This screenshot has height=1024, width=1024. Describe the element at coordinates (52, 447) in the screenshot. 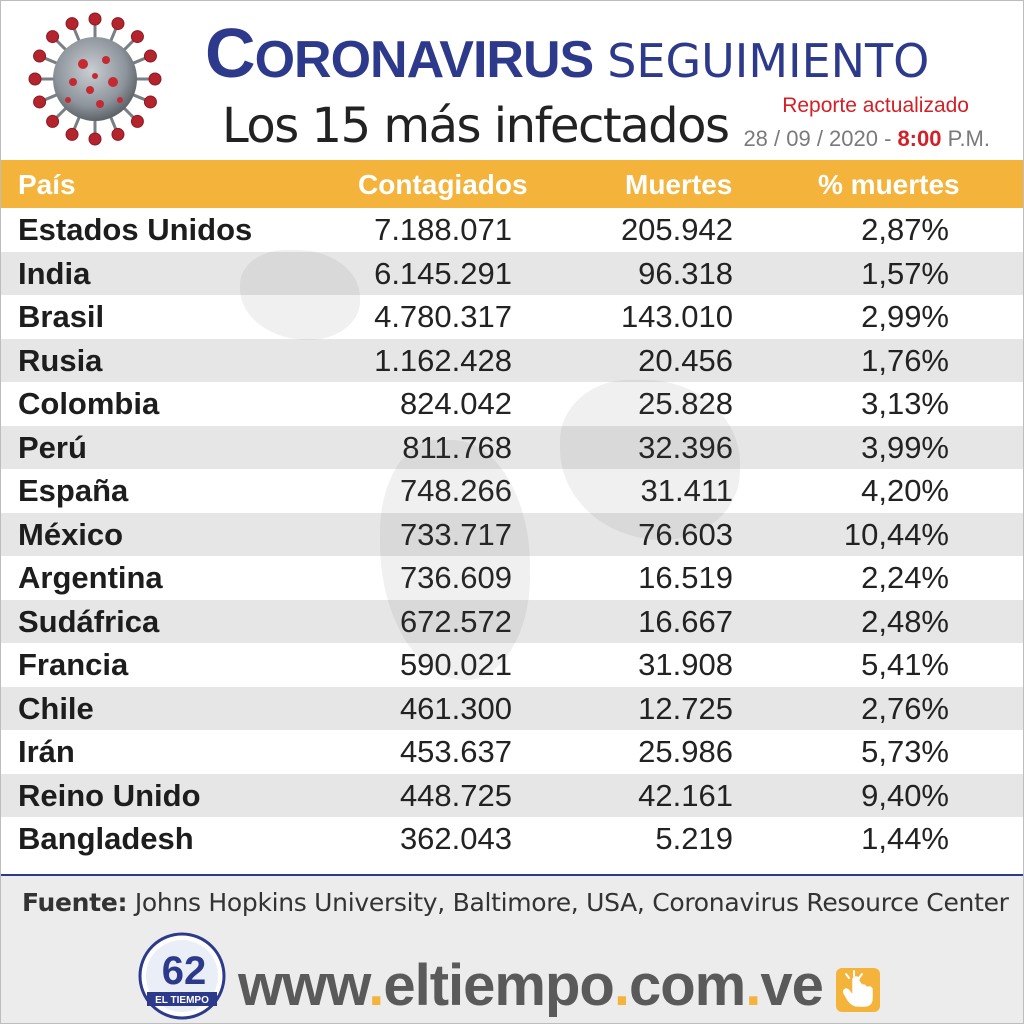

I see `cell-country: Perú` at that location.